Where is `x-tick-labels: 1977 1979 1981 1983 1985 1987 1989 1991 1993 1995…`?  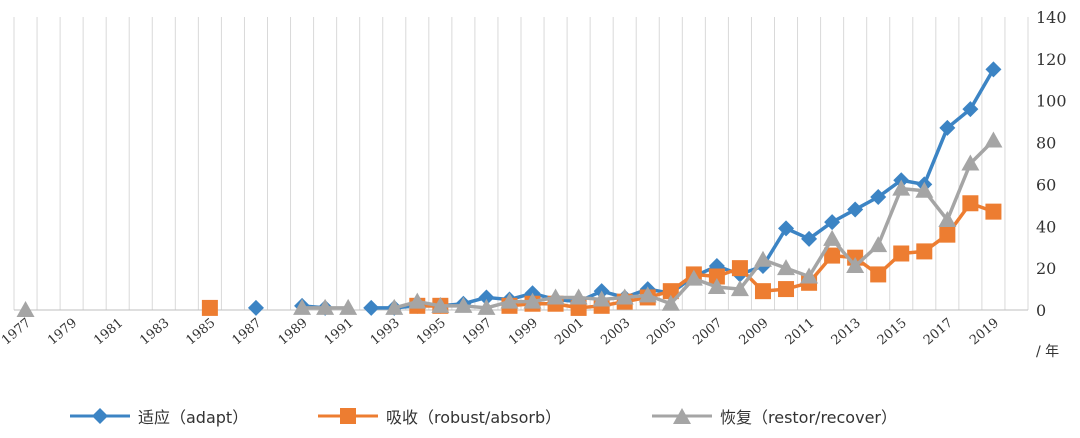 x-tick-labels: 1977 1979 1981 1983 1985 1987 1989 1991 1993 1995… is located at coordinates (501, 332).